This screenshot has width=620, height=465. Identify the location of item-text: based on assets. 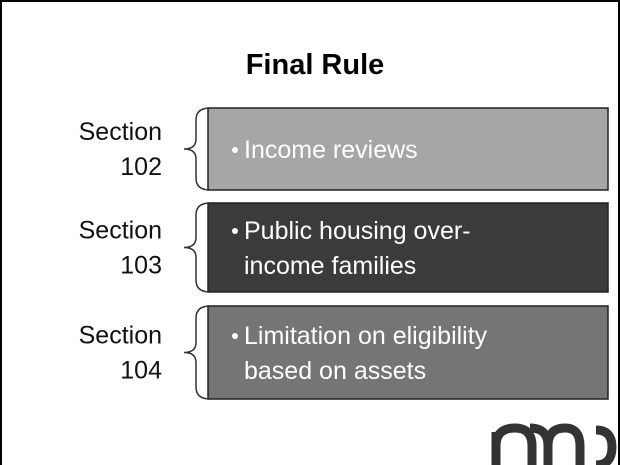
(335, 371).